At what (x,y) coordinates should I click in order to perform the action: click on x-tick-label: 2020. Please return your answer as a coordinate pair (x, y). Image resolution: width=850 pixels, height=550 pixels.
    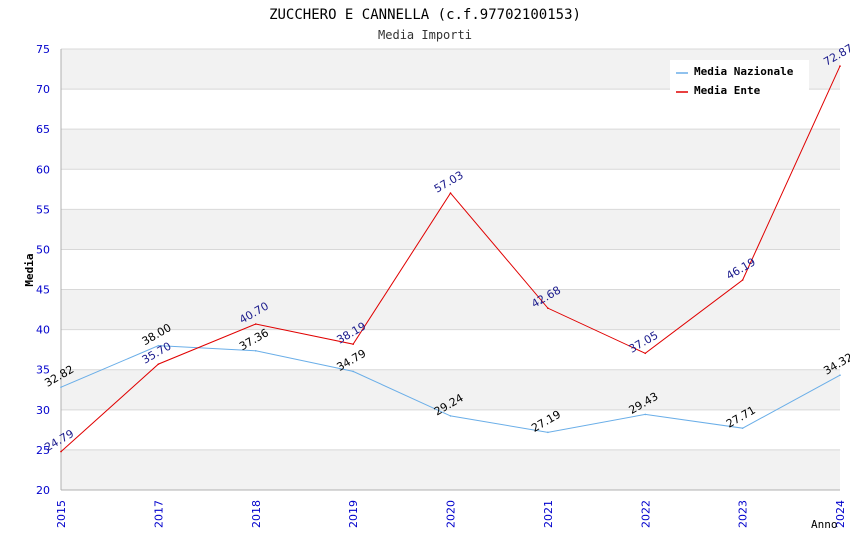
    Looking at the image, I should click on (451, 514).